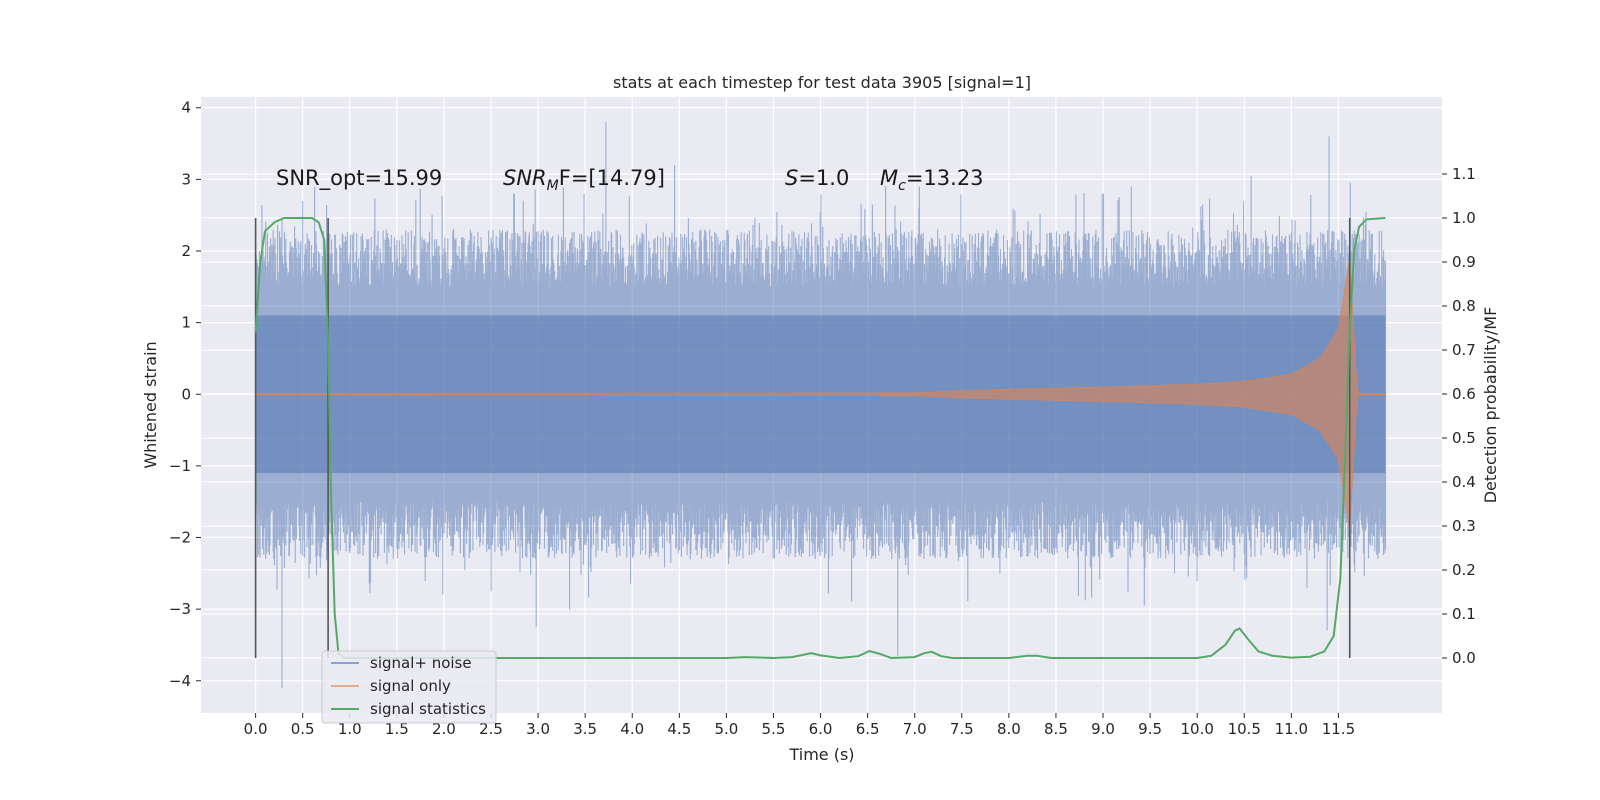  Describe the element at coordinates (889, 178) in the screenshot. I see `annotation-mc-symbol: M` at that location.